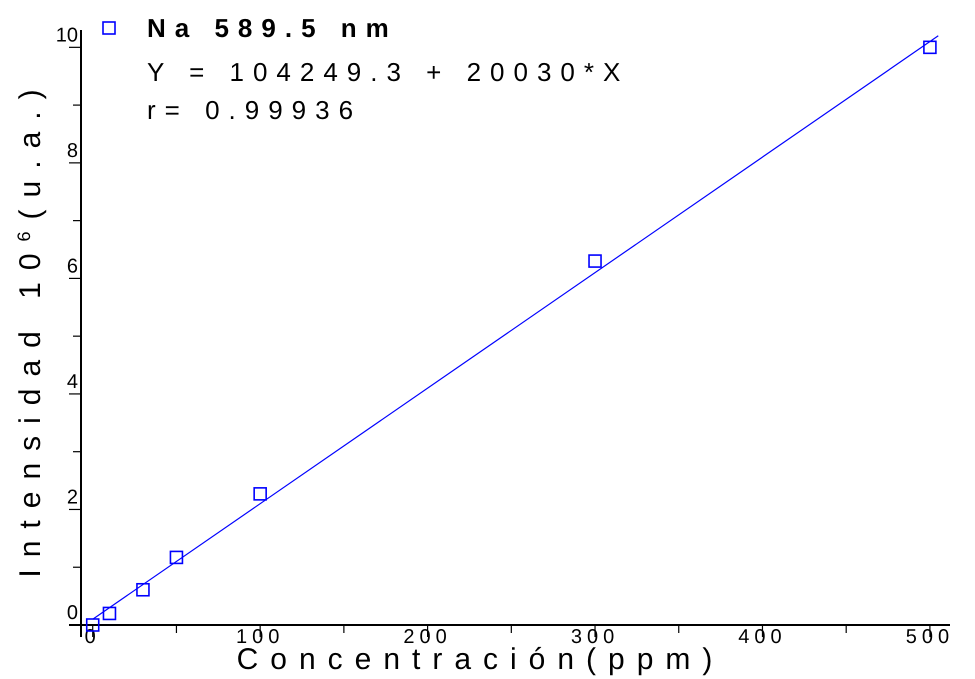 This screenshot has width=975, height=679. I want to click on y-tick-label: 10, so click(67, 35).